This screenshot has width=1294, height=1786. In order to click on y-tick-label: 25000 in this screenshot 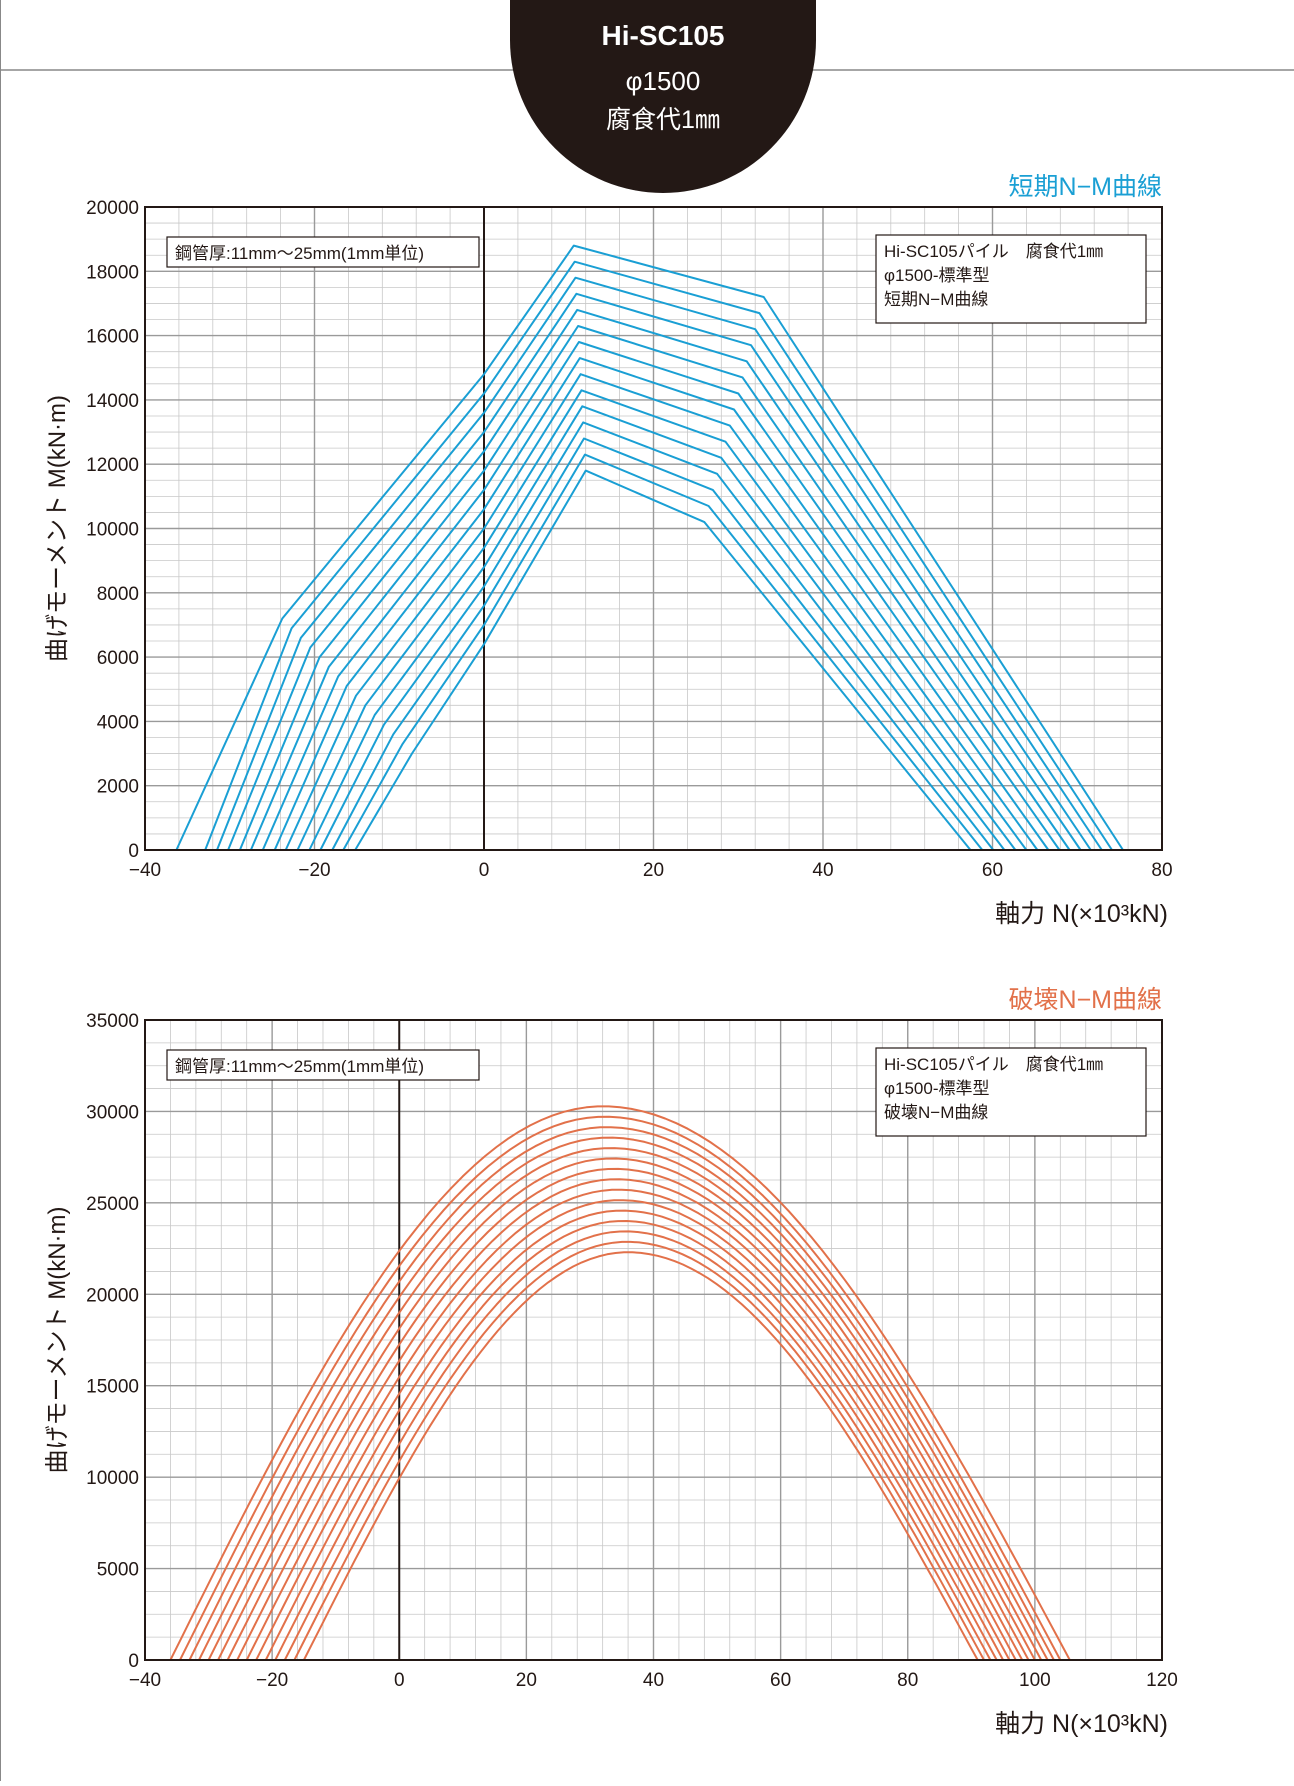, I will do `click(112, 1204)`.